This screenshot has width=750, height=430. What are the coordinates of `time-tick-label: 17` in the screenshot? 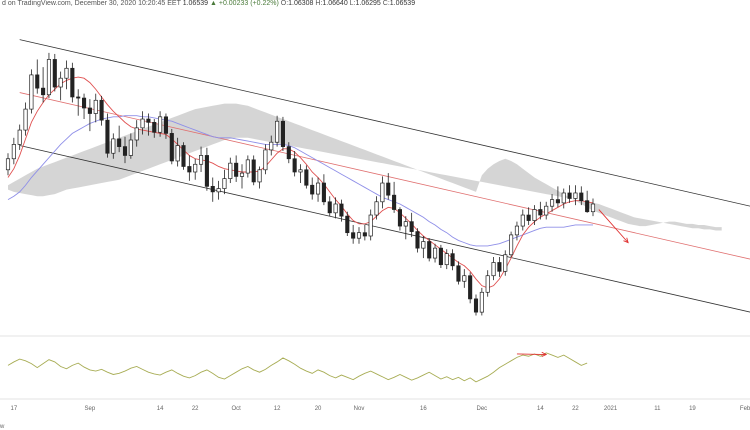 It's located at (14, 409).